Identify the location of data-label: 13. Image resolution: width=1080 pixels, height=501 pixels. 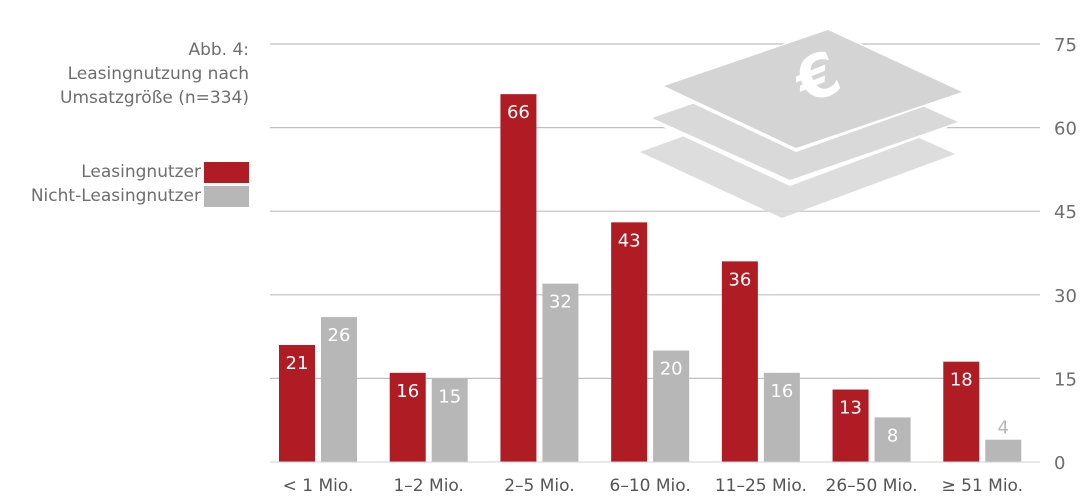
(850, 408).